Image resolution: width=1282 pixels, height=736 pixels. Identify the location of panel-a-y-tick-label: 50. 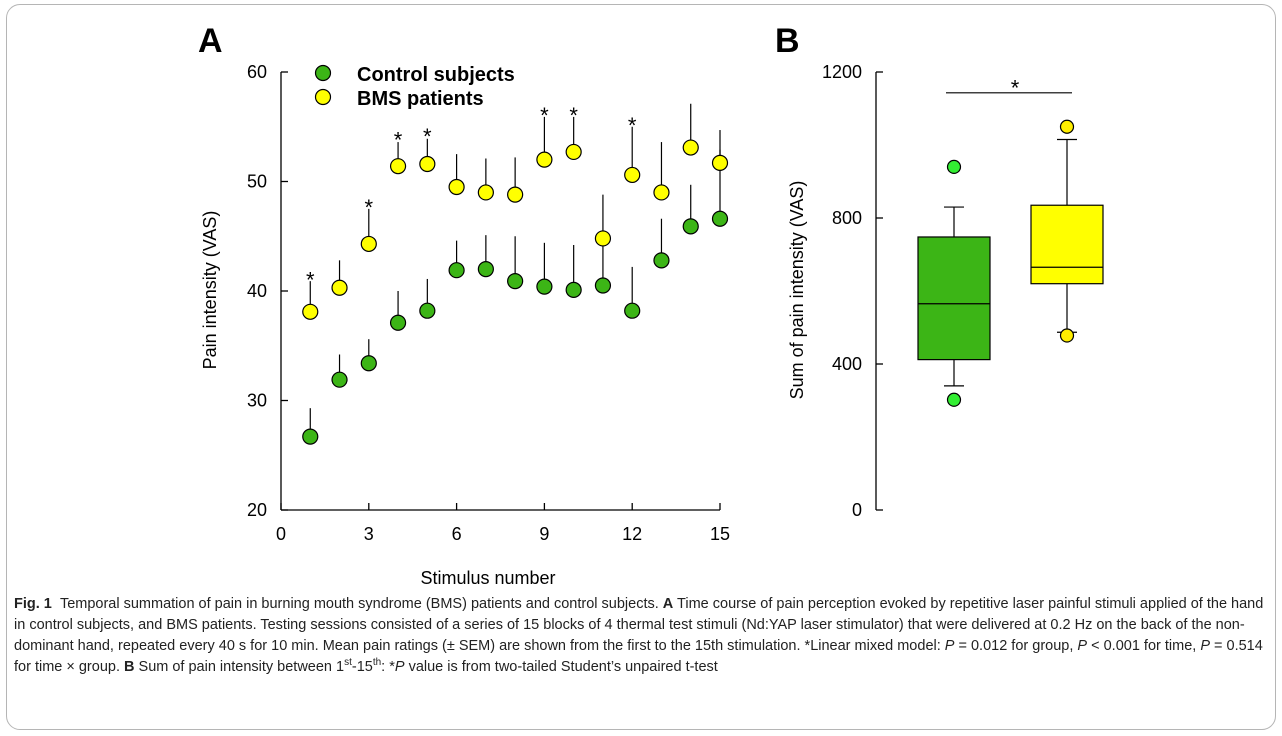
(257, 182).